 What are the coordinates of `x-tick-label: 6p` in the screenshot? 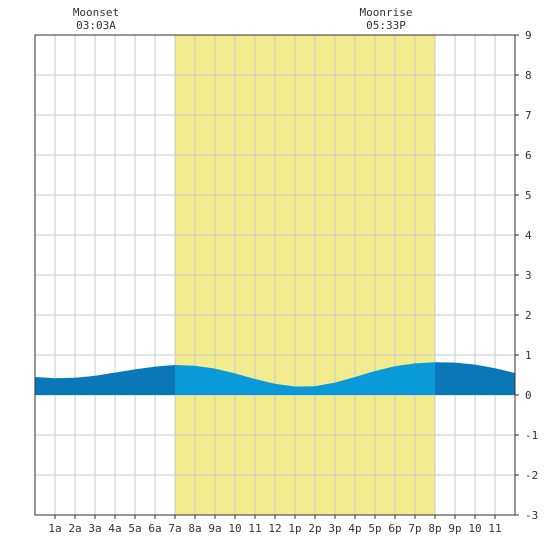 It's located at (394, 528).